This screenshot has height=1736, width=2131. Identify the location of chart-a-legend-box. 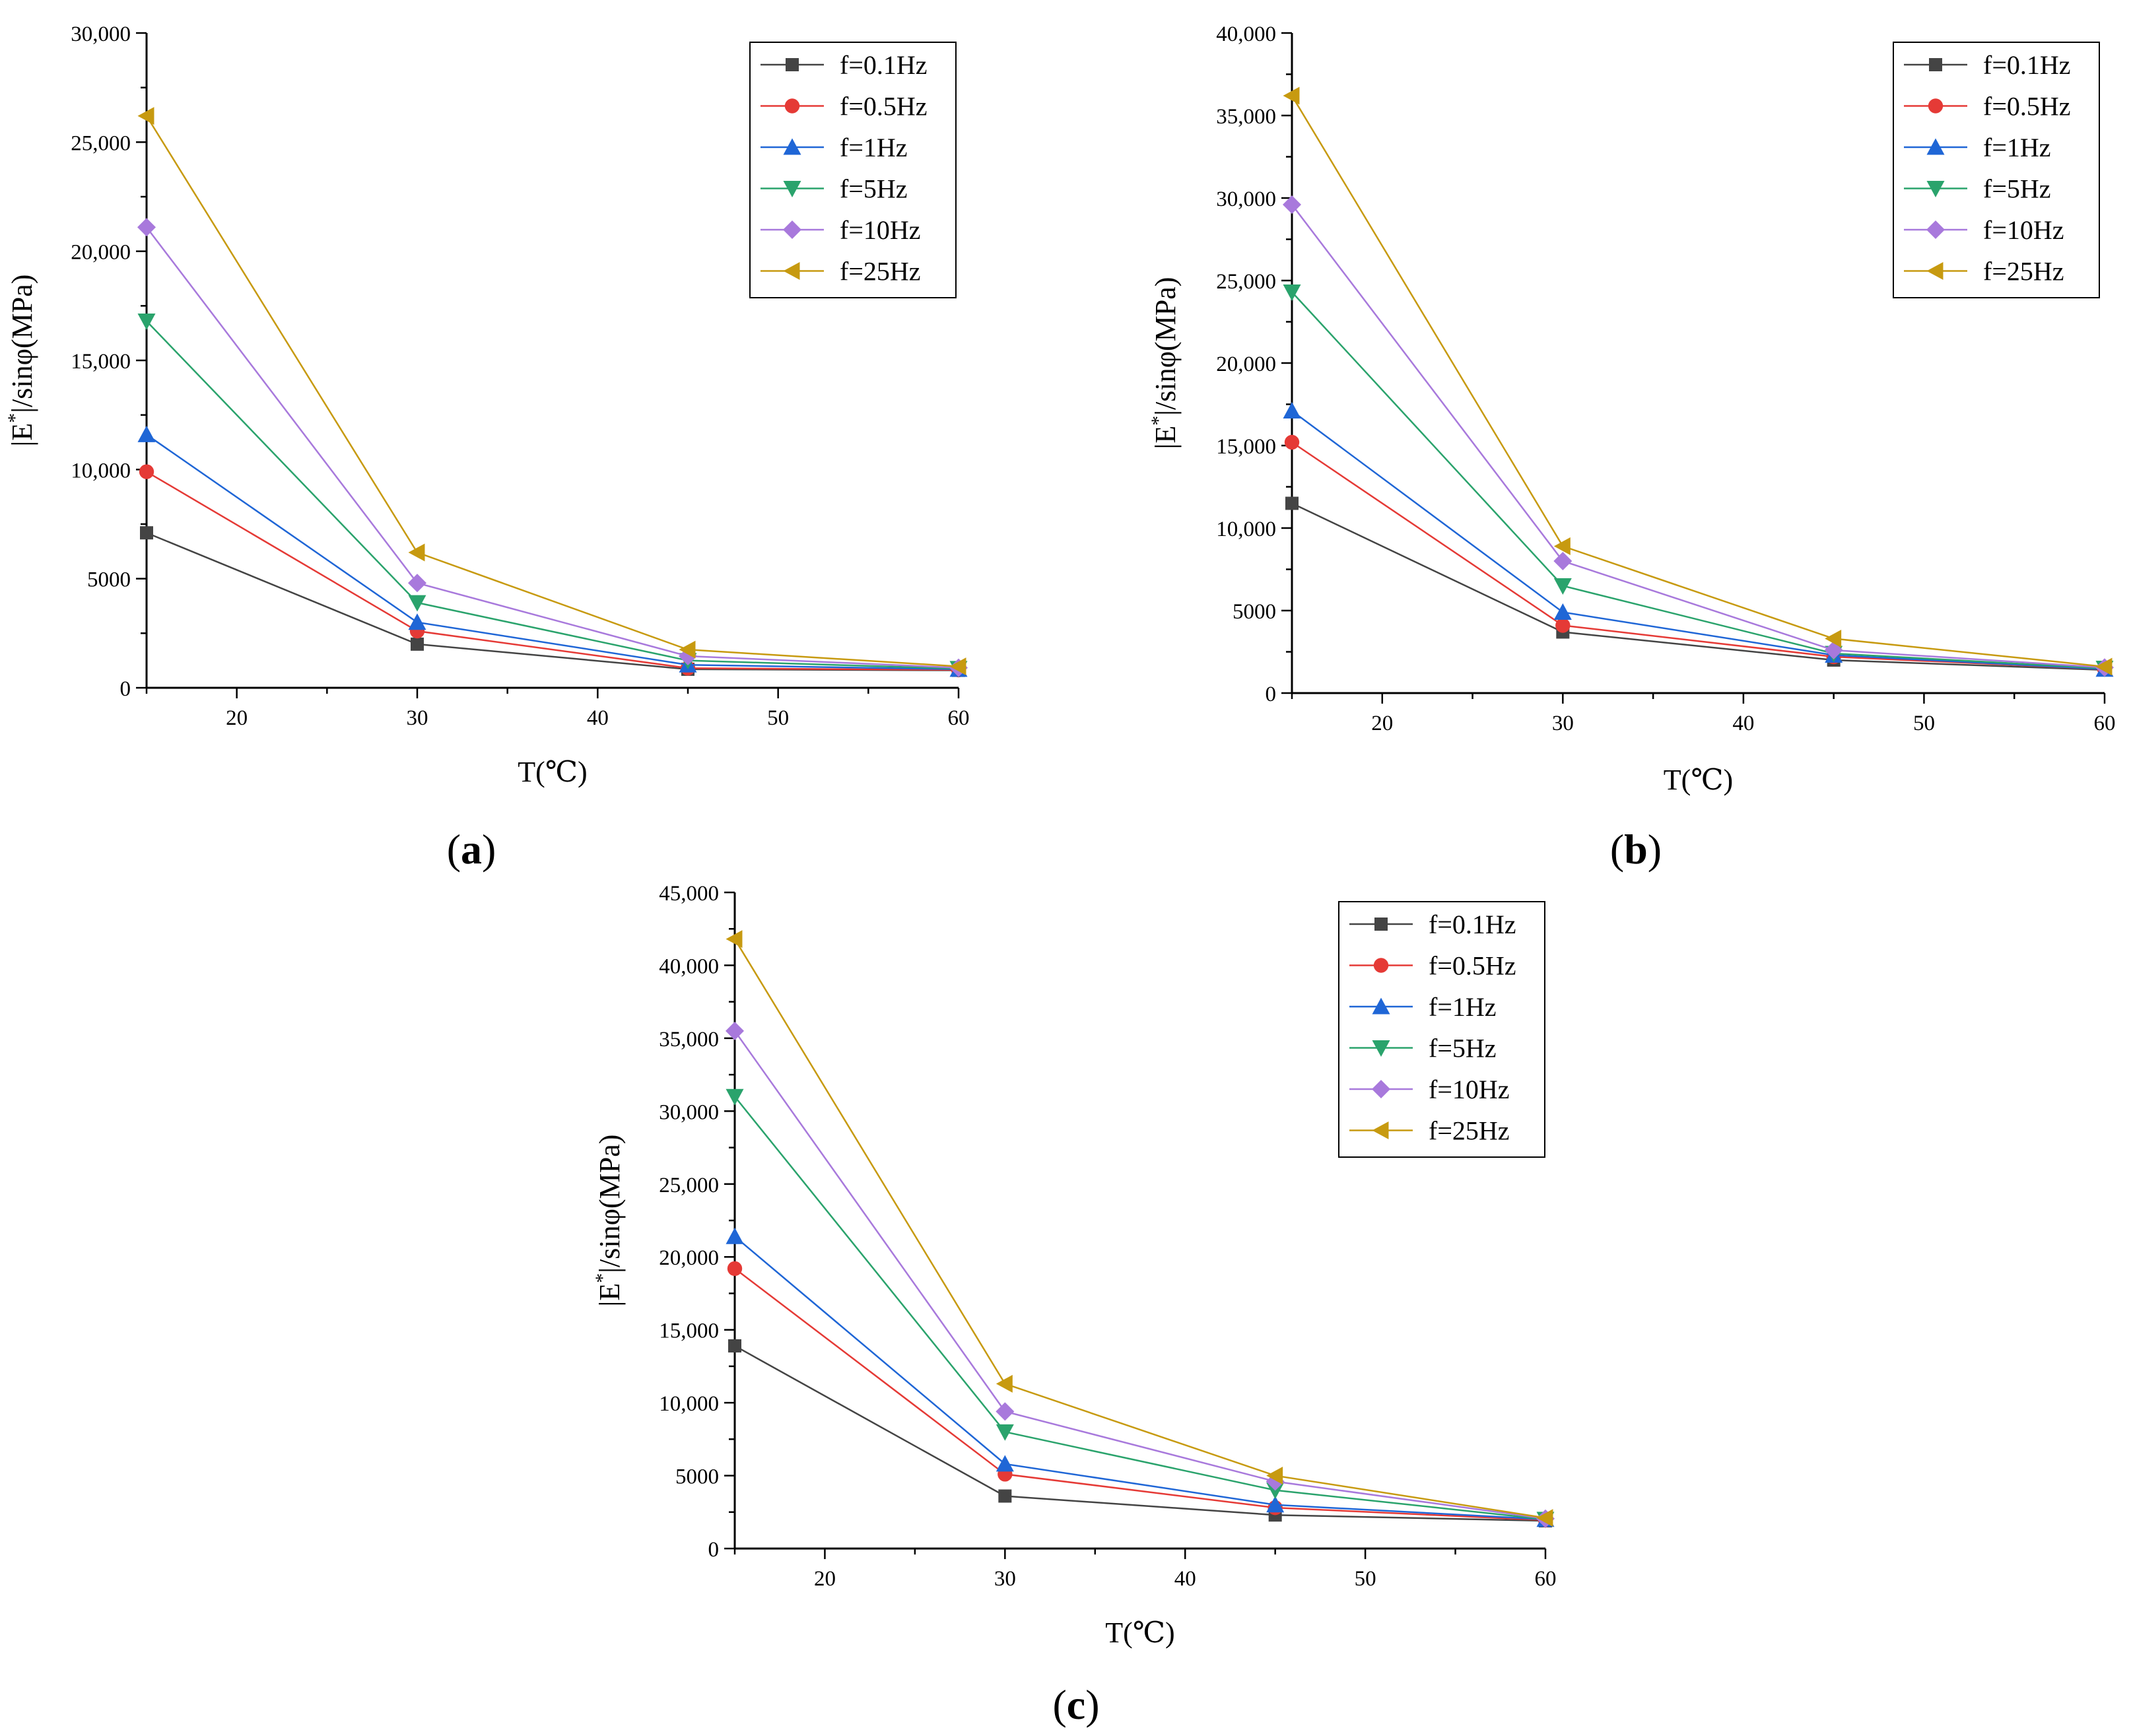
(853, 170).